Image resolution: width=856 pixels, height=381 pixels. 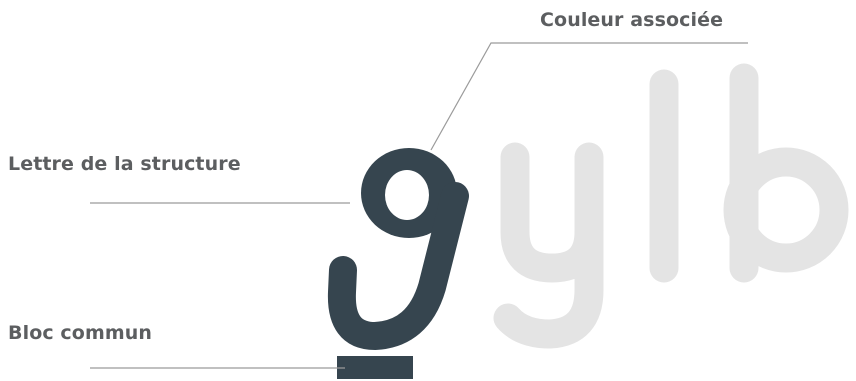 What do you see at coordinates (80, 333) in the screenshot?
I see `label-bloc-commun: Bloc commun` at bounding box center [80, 333].